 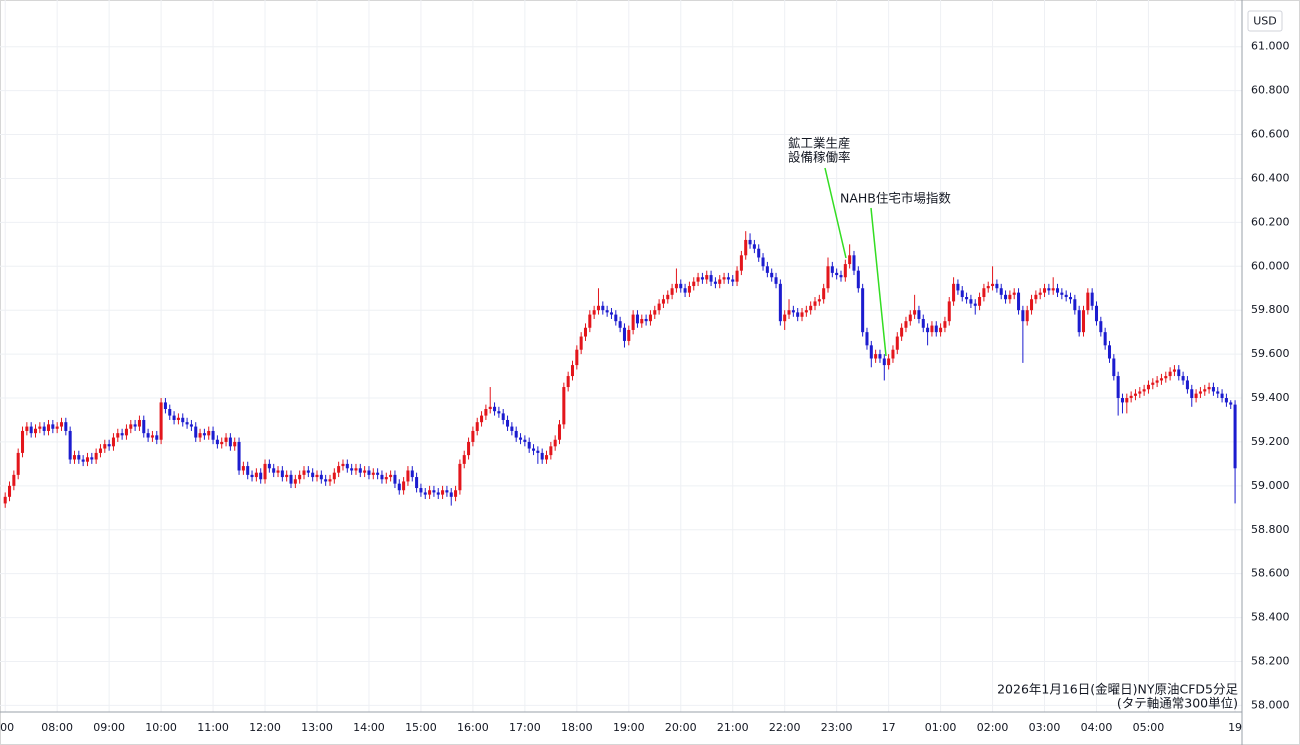 What do you see at coordinates (1270, 221) in the screenshot?
I see `y-tick-label: 60.200` at bounding box center [1270, 221].